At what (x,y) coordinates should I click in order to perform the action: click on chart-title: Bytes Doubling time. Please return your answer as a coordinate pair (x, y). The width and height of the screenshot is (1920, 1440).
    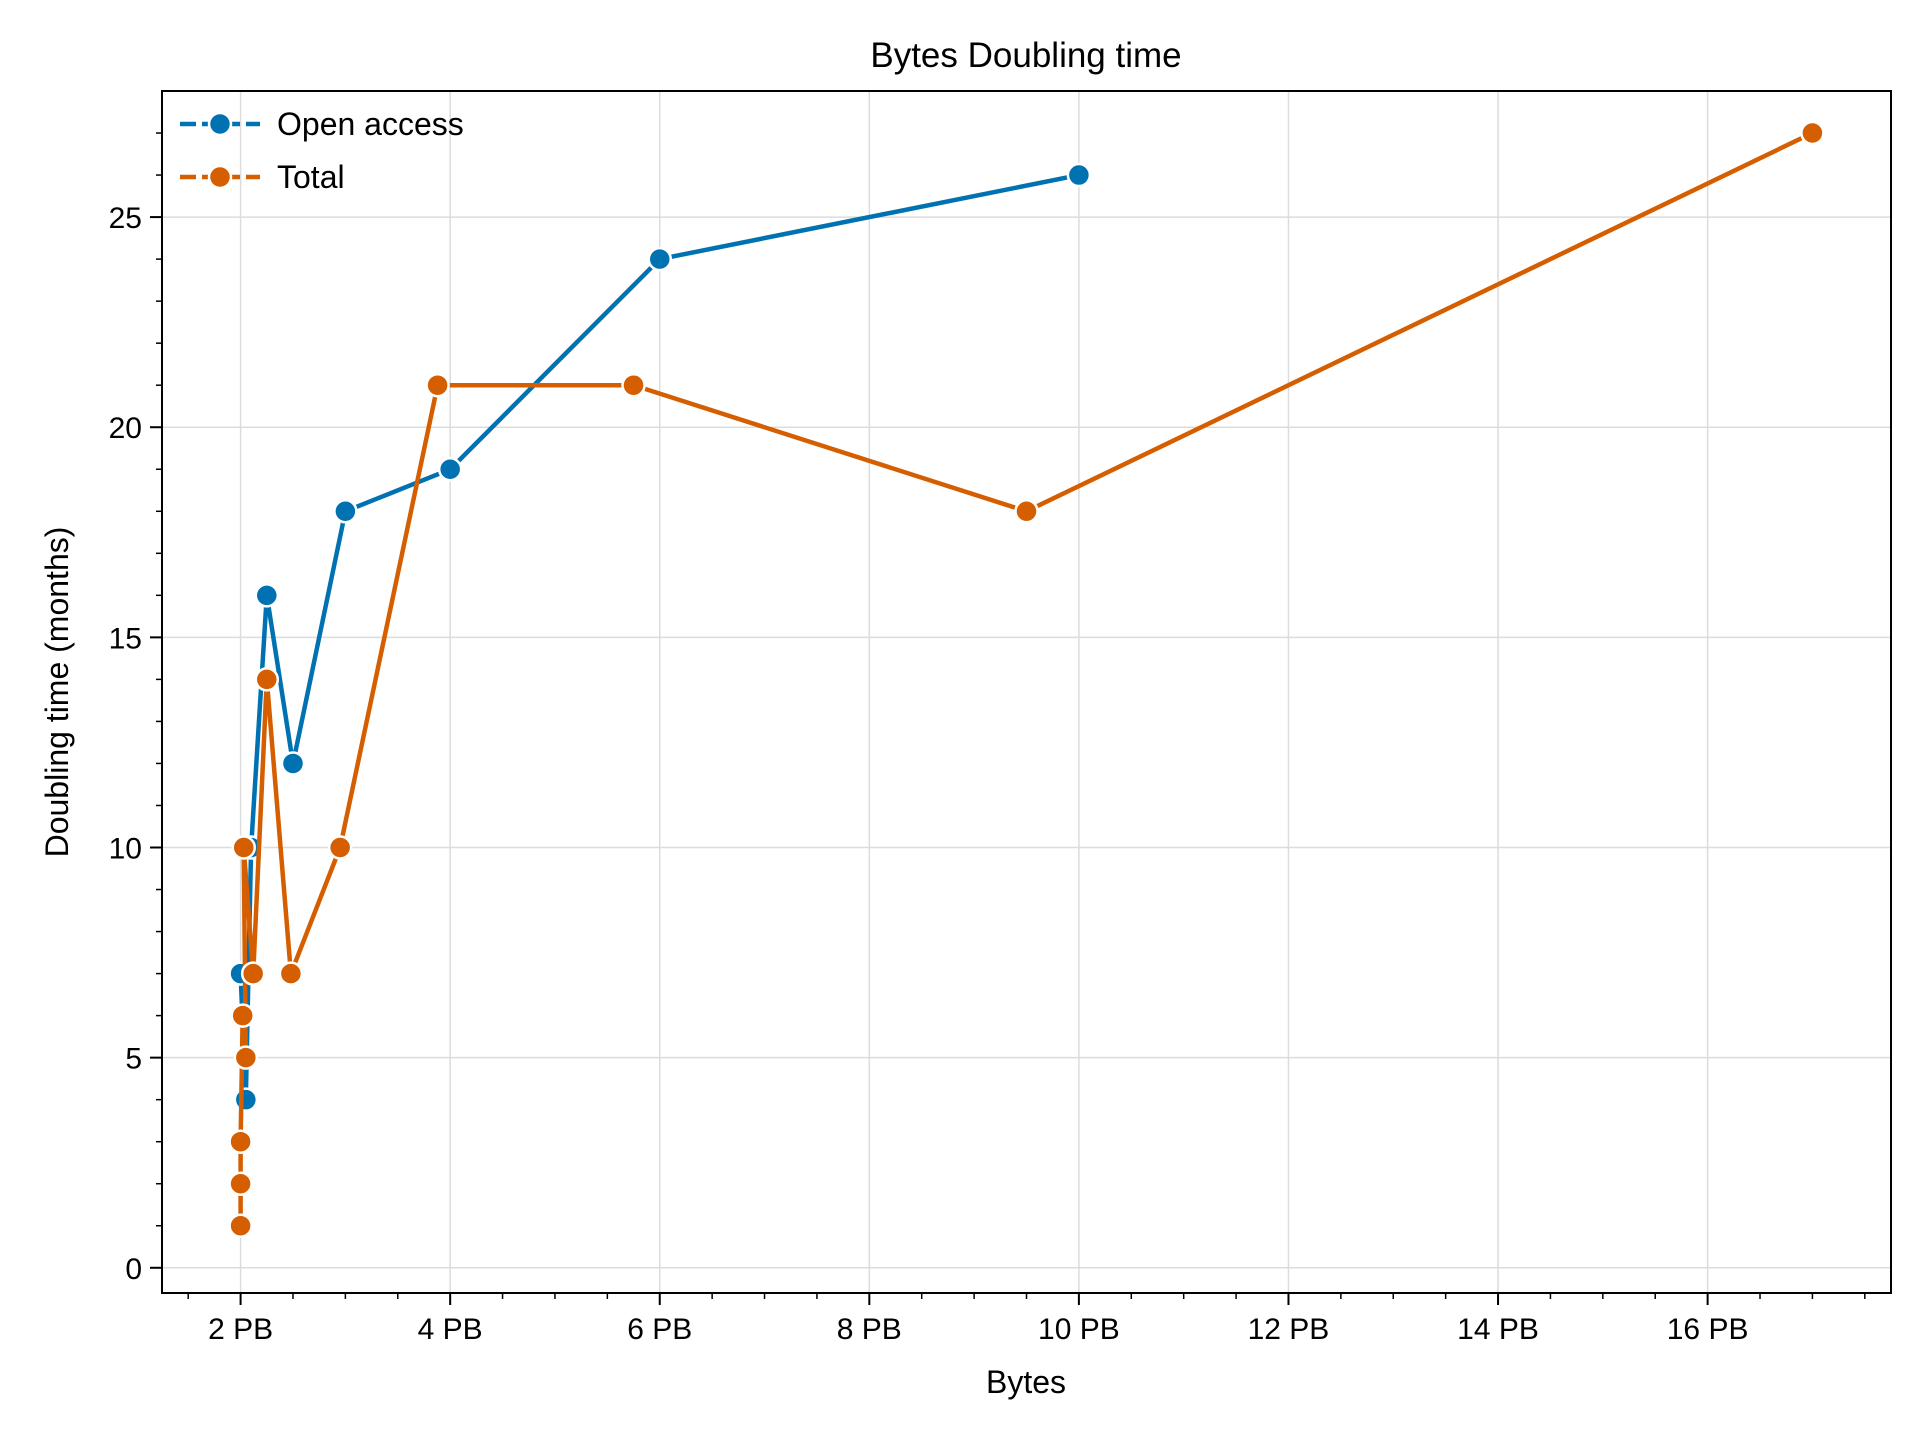
    Looking at the image, I should click on (1025, 55).